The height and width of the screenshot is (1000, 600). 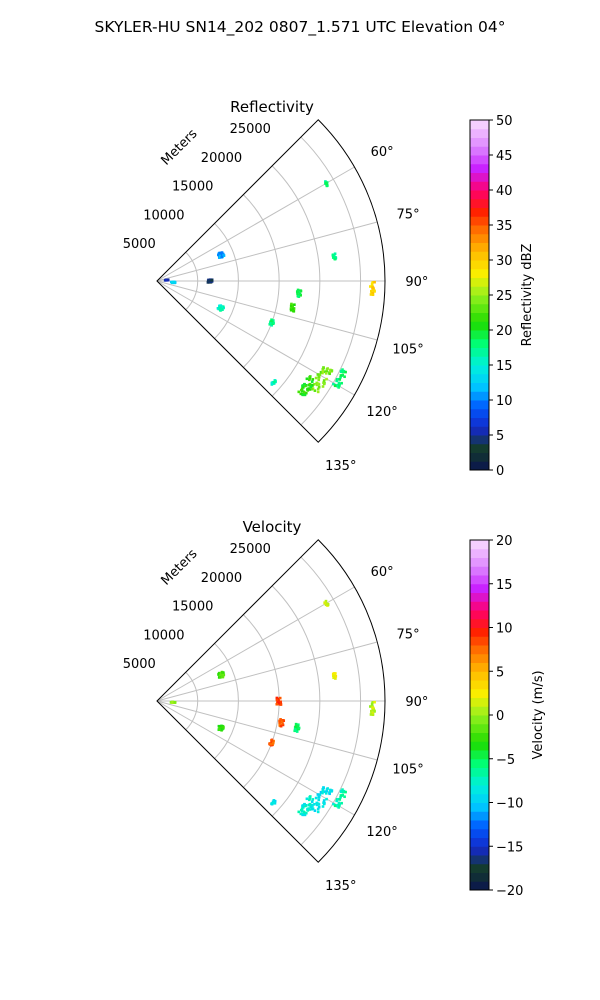 What do you see at coordinates (504, 585) in the screenshot?
I see `colorbar-tick-label: 15` at bounding box center [504, 585].